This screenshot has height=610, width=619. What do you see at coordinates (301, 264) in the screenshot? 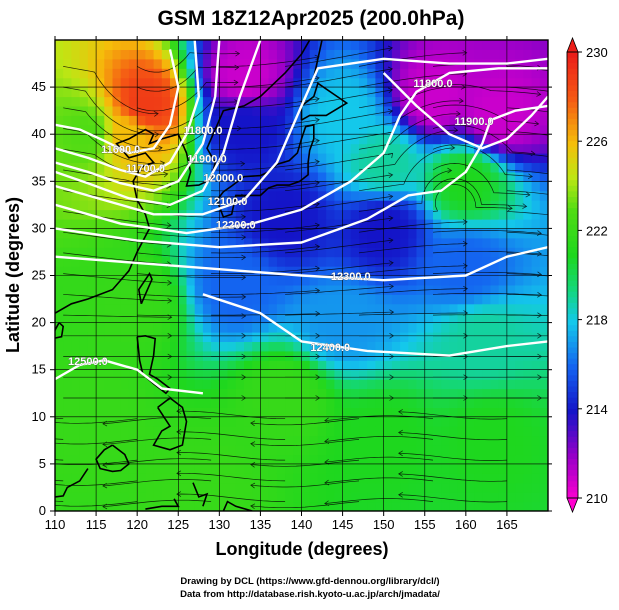
I see `contour-line` at bounding box center [301, 264].